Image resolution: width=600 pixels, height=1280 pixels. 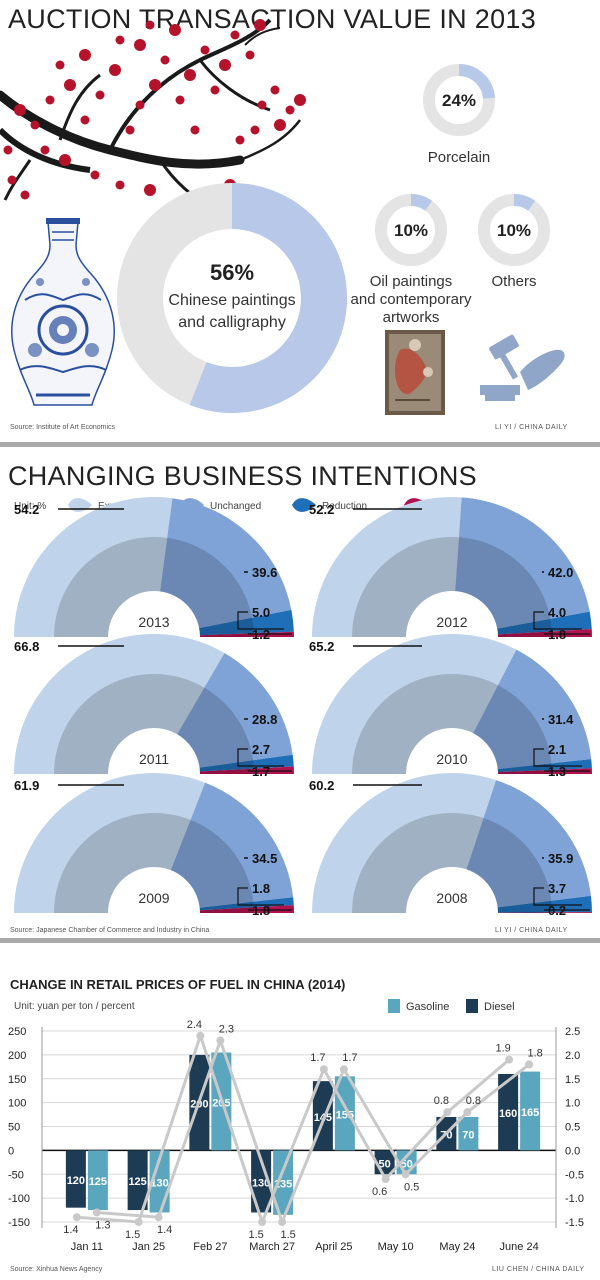 I want to click on legend-label: Gasoline, so click(x=427, y=1007).